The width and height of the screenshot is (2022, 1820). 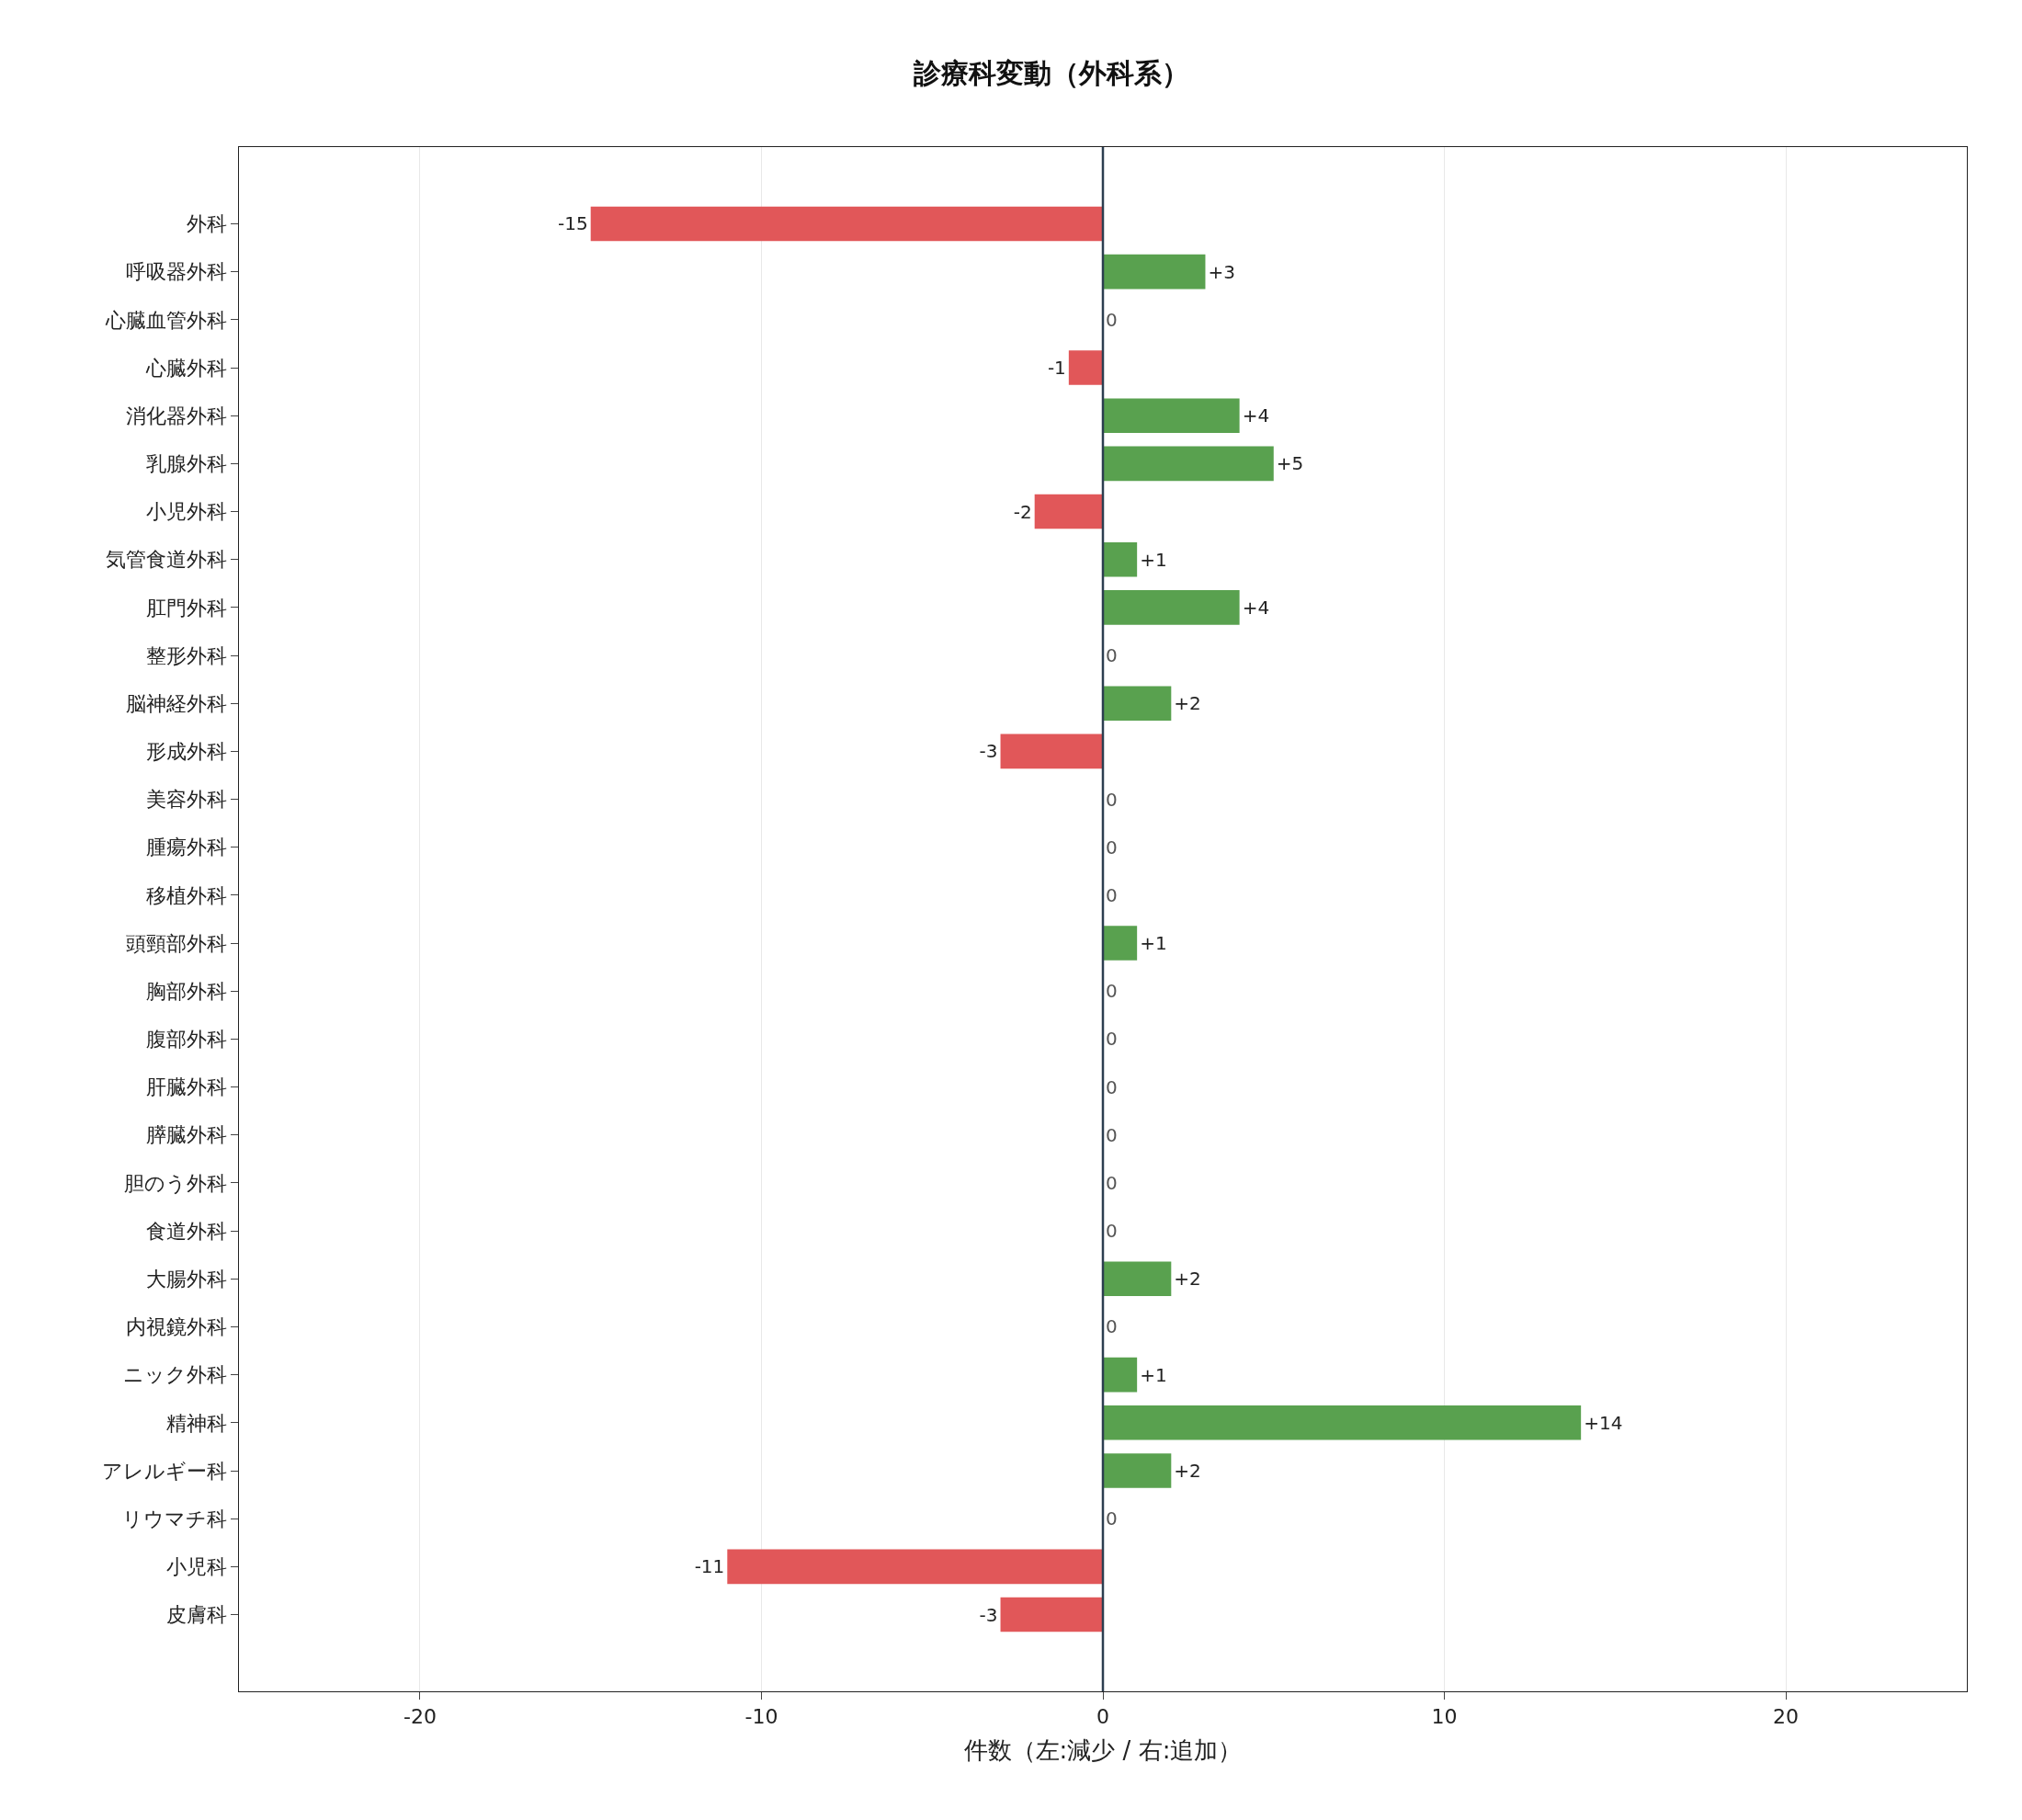 What do you see at coordinates (761, 1717) in the screenshot?
I see `x-tick-label: -10` at bounding box center [761, 1717].